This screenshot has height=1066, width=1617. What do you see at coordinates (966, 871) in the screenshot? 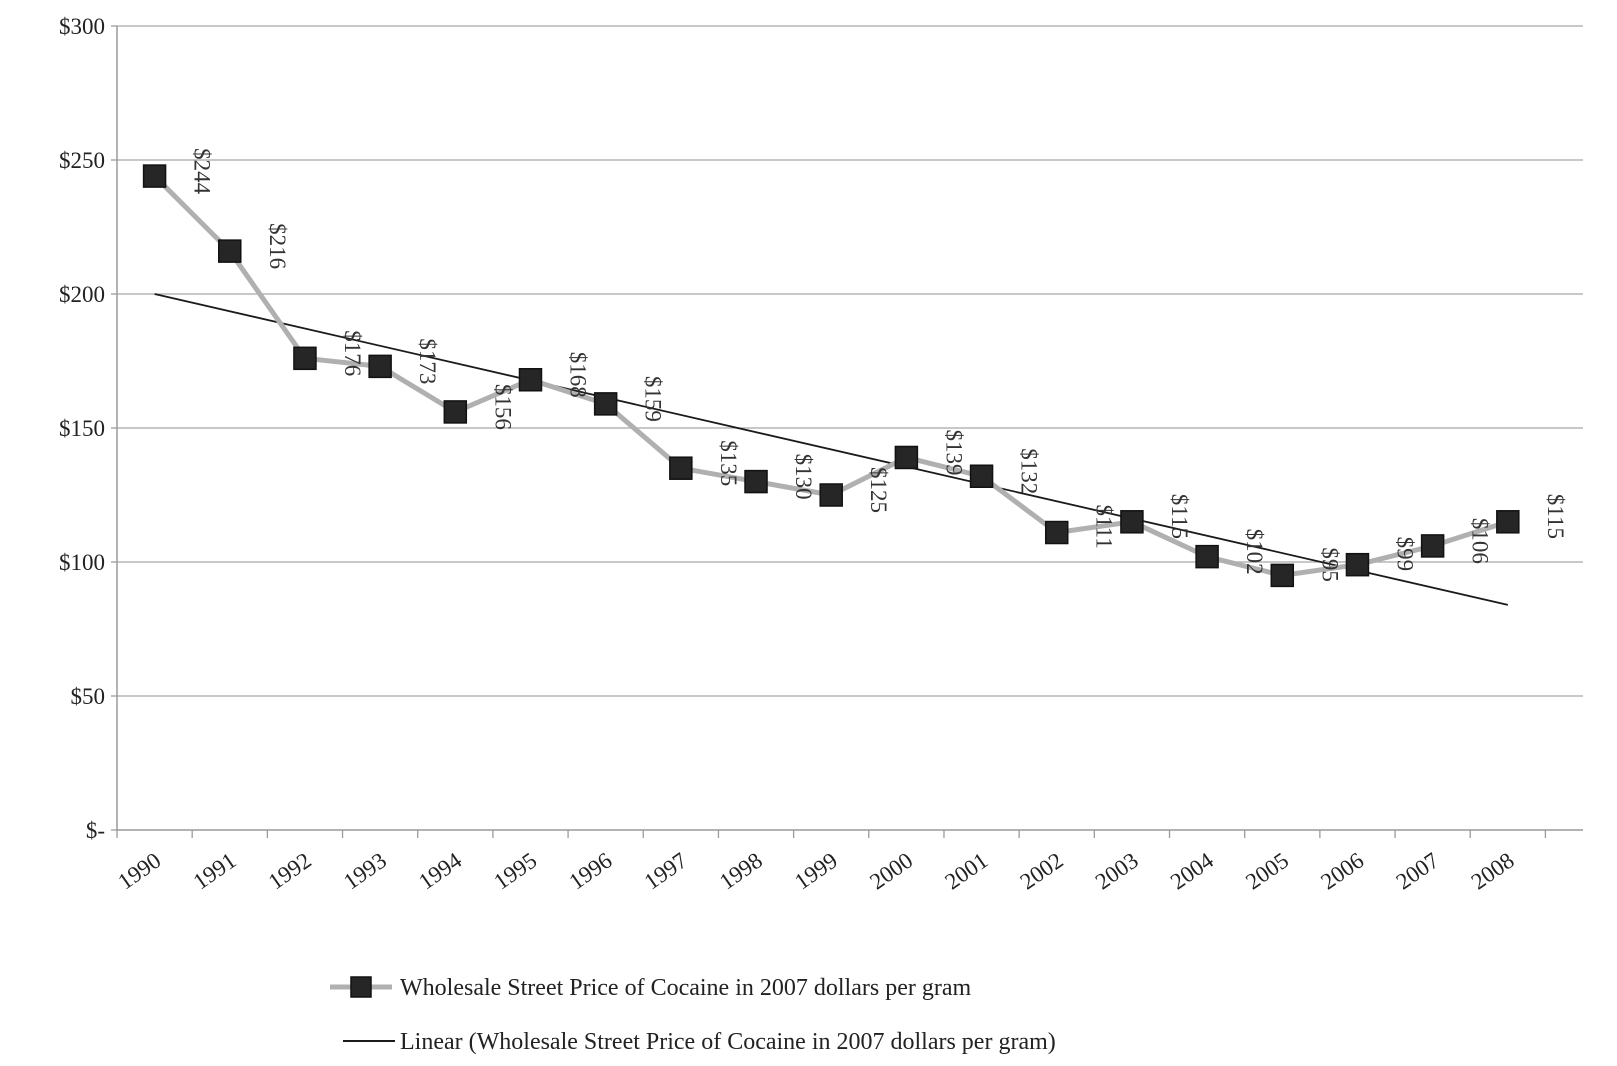
I see `x-tick-label: 2001` at bounding box center [966, 871].